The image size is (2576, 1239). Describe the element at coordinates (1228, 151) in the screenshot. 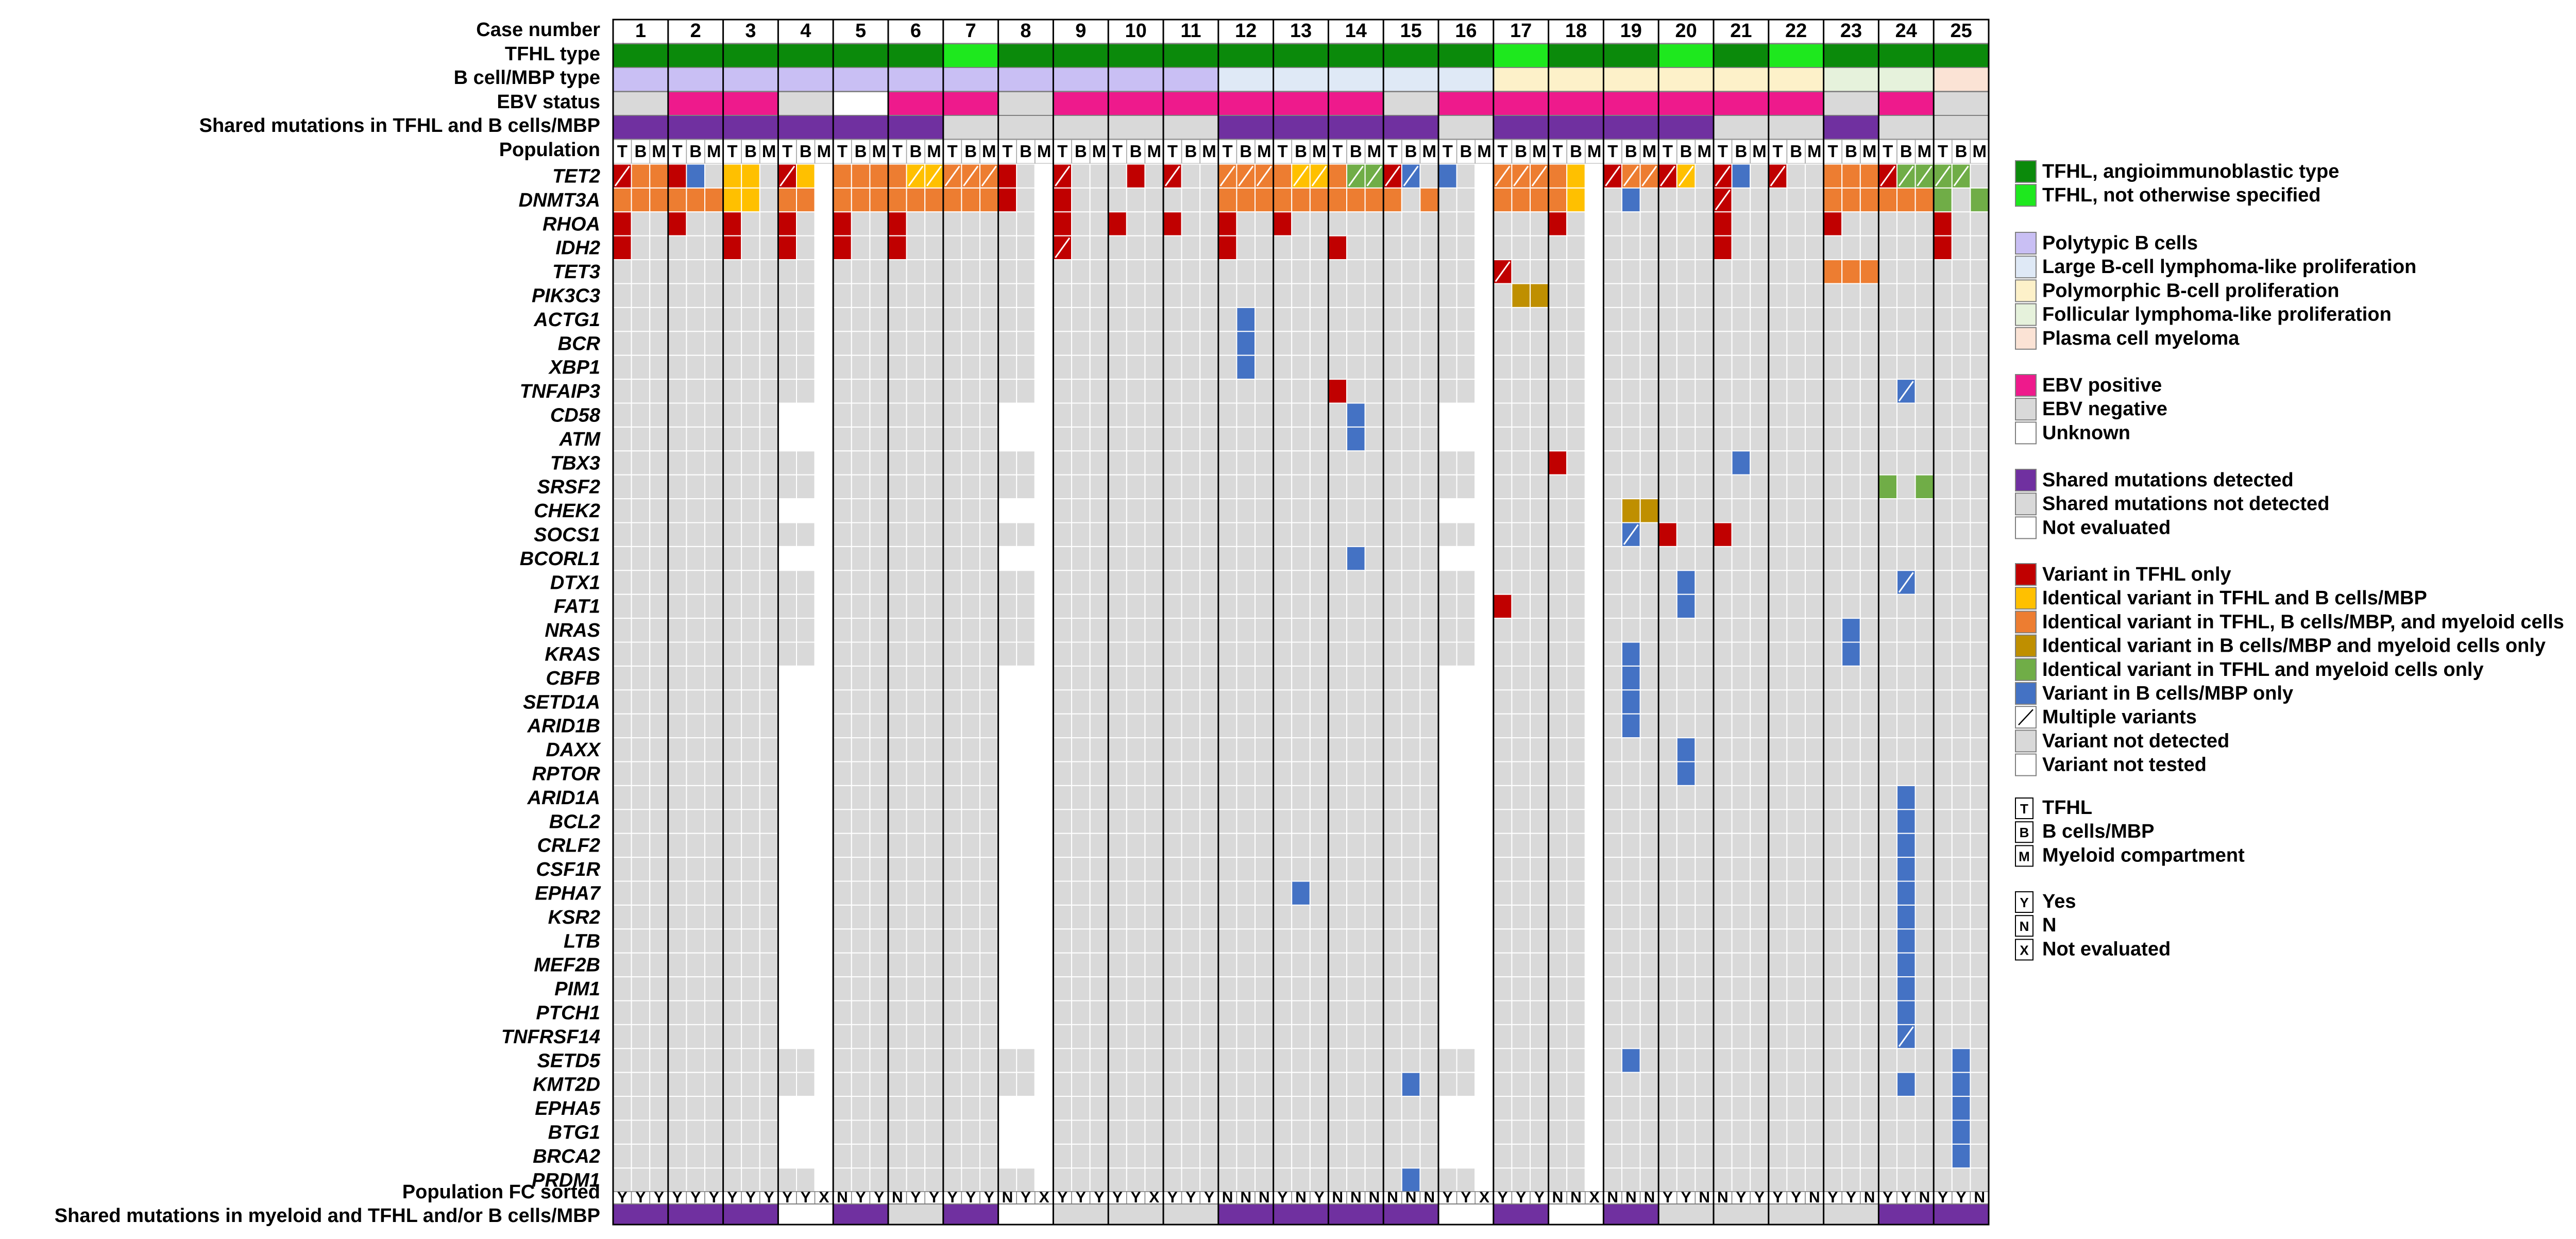

I see `population-label: T` at that location.